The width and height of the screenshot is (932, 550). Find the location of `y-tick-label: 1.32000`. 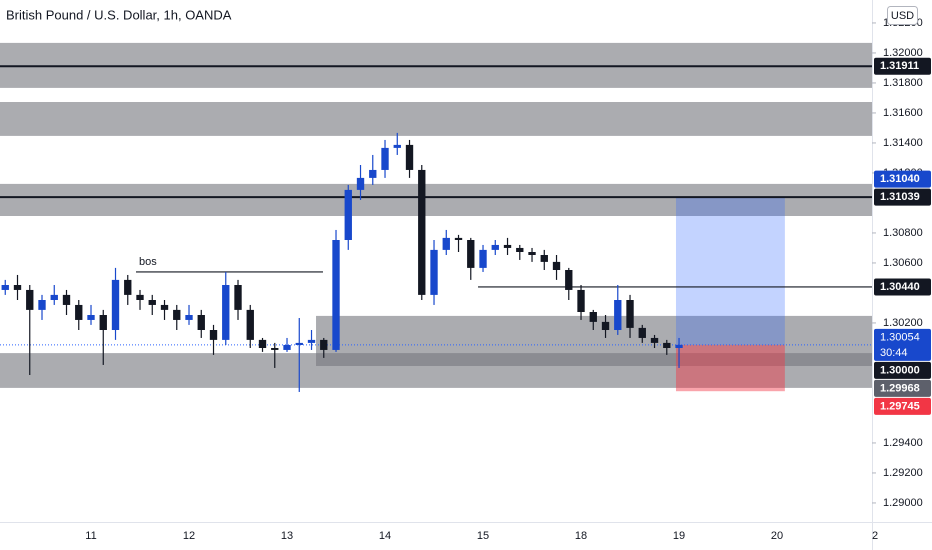

y-tick-label: 1.32000 is located at coordinates (903, 53).